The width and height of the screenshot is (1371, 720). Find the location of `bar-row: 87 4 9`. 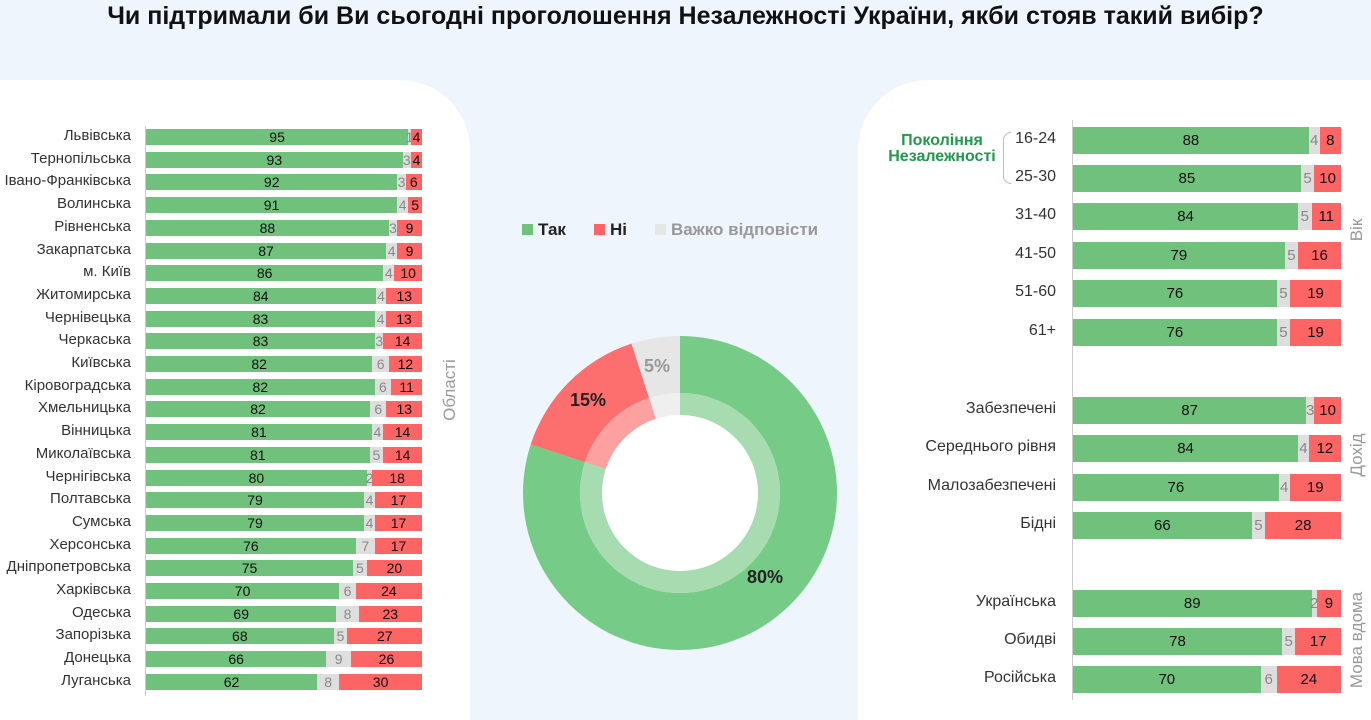

bar-row: 87 4 9 is located at coordinates (284, 250).